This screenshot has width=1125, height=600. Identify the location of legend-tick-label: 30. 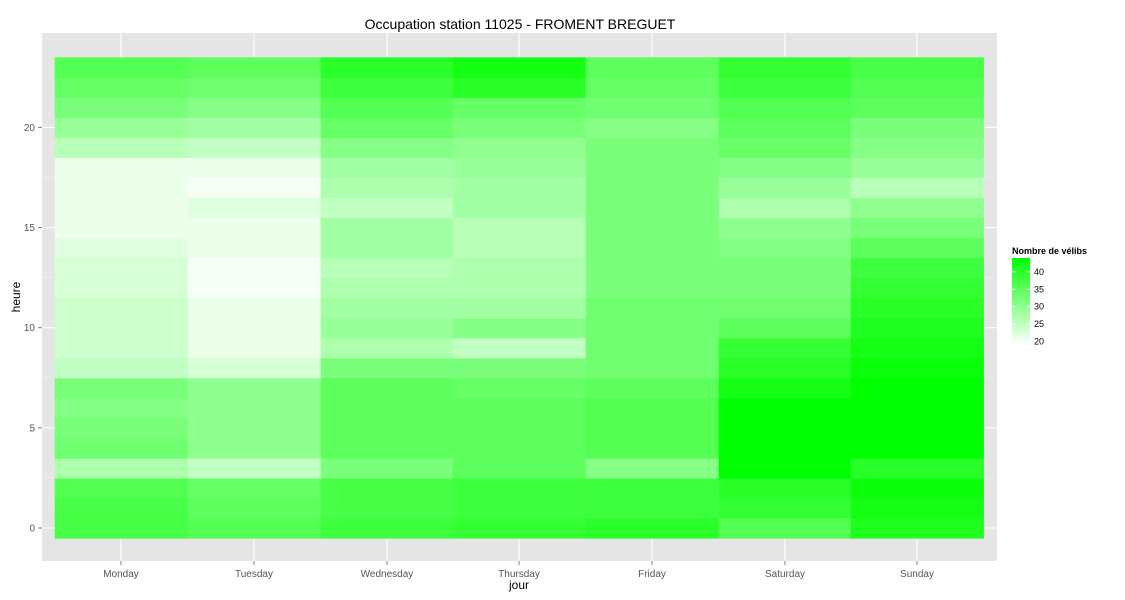
(1039, 307).